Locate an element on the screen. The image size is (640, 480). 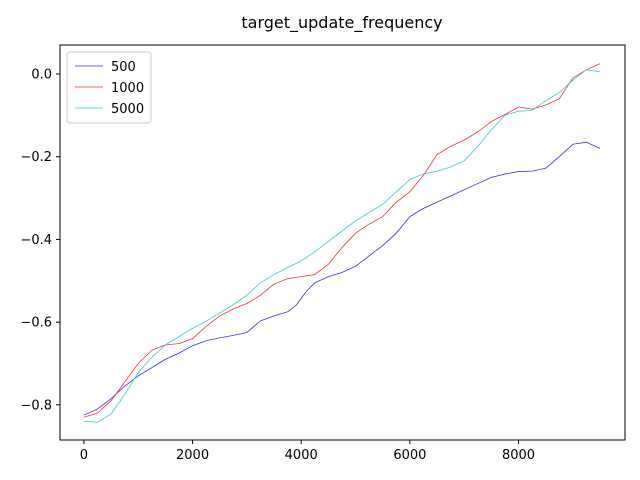
legend-label-5000: 5000 is located at coordinates (127, 109).